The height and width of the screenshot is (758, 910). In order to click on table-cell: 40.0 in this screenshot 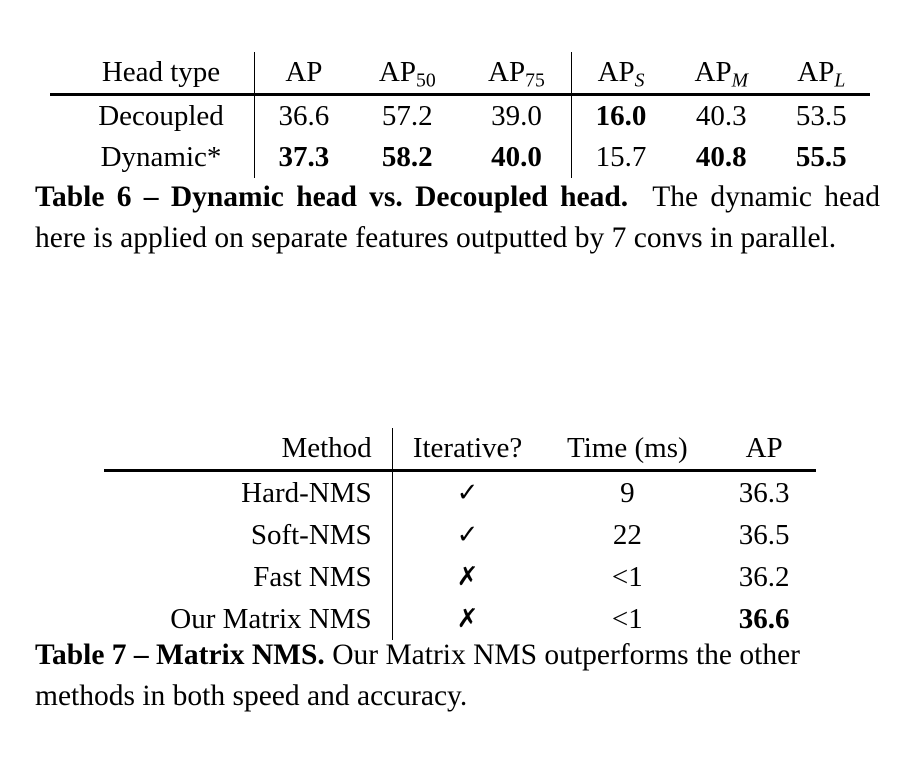, I will do `click(517, 157)`.